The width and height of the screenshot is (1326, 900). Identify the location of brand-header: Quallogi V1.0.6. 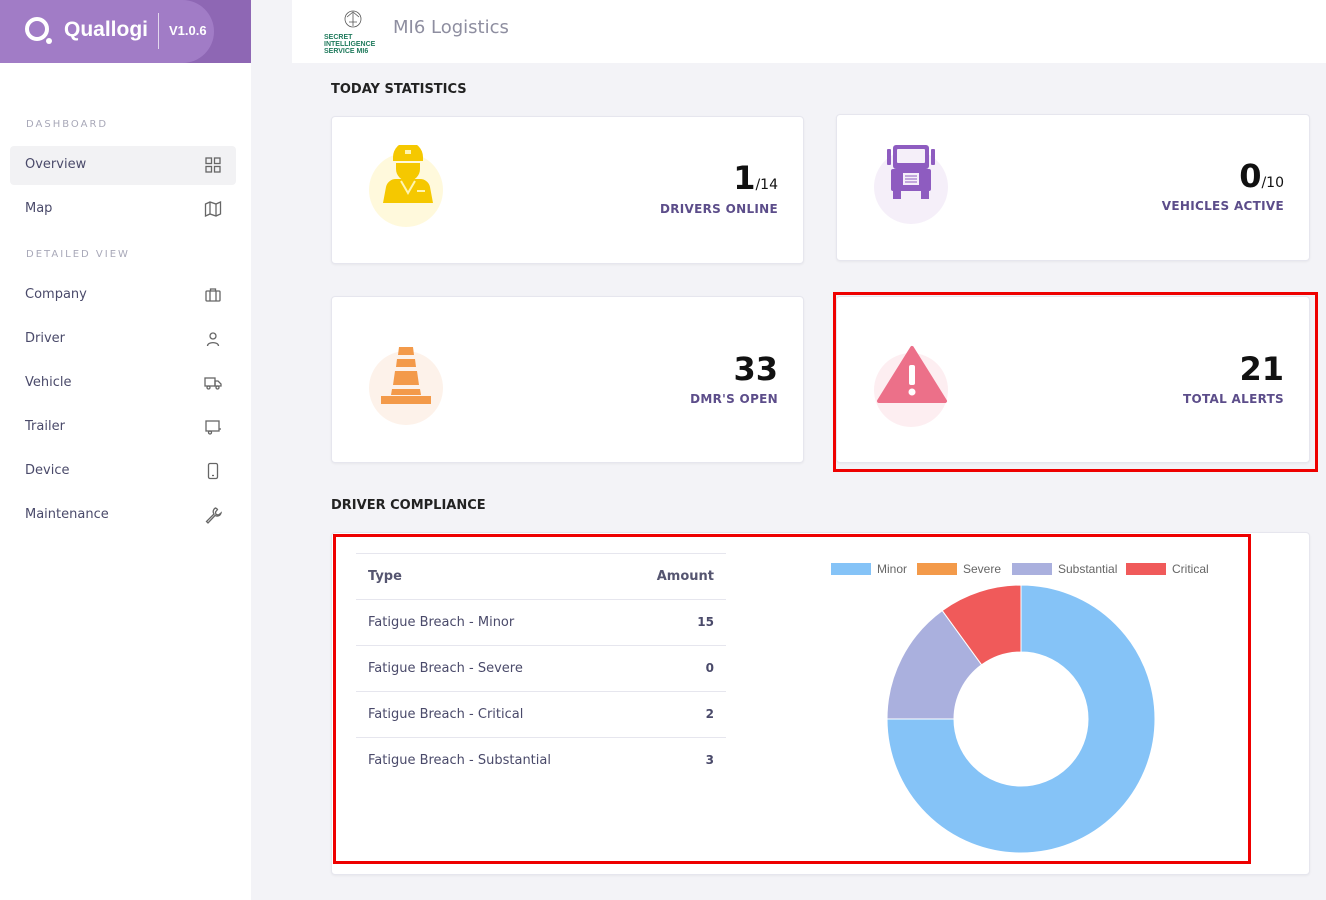
(125, 31).